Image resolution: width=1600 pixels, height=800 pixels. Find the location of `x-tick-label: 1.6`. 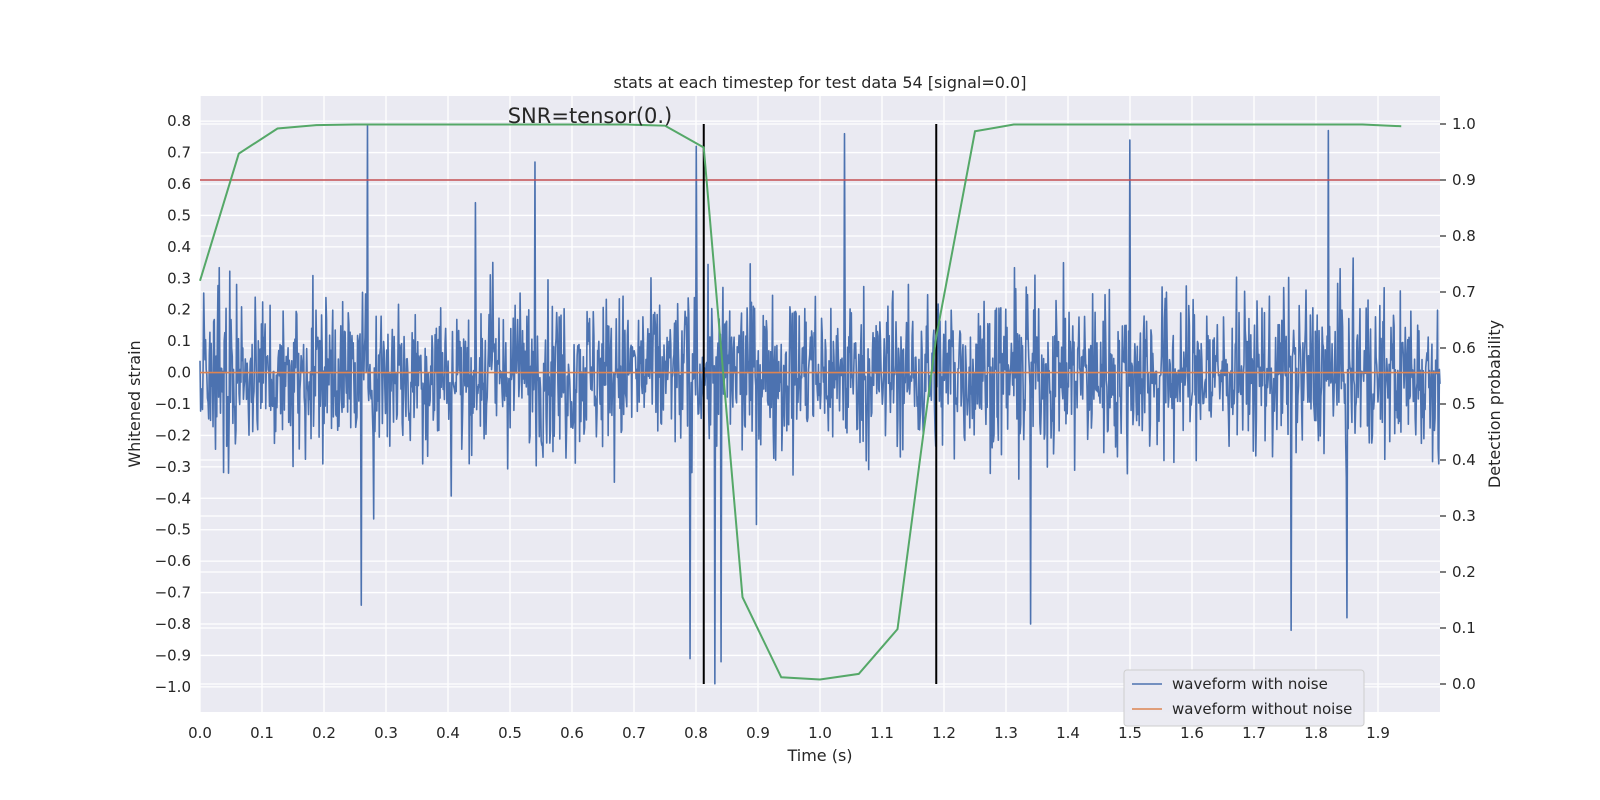

x-tick-label: 1.6 is located at coordinates (1192, 733).